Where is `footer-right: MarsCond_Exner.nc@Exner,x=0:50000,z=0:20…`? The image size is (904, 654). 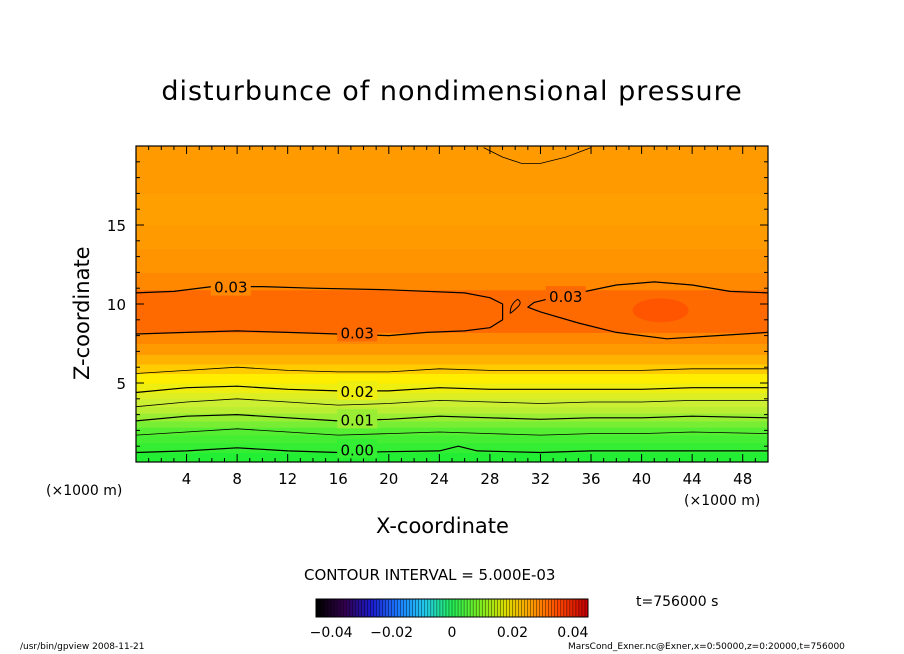
footer-right: MarsCond_Exner.nc@Exner,x=0:50000,z=0:20… is located at coordinates (706, 647).